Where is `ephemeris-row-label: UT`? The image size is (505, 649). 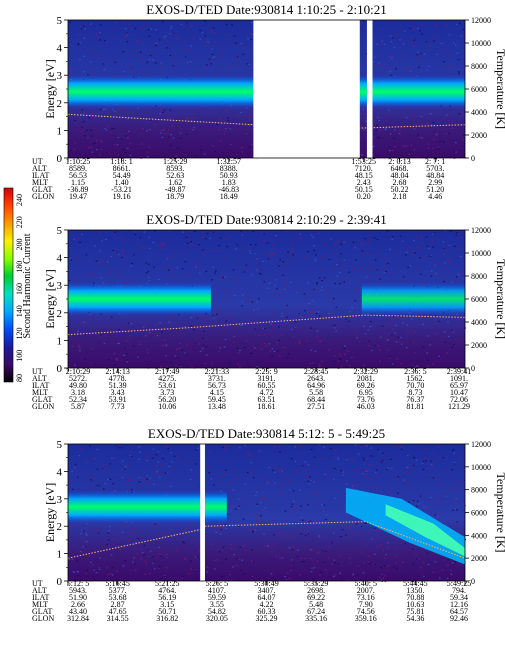 ephemeris-row-label: UT is located at coordinates (37, 583).